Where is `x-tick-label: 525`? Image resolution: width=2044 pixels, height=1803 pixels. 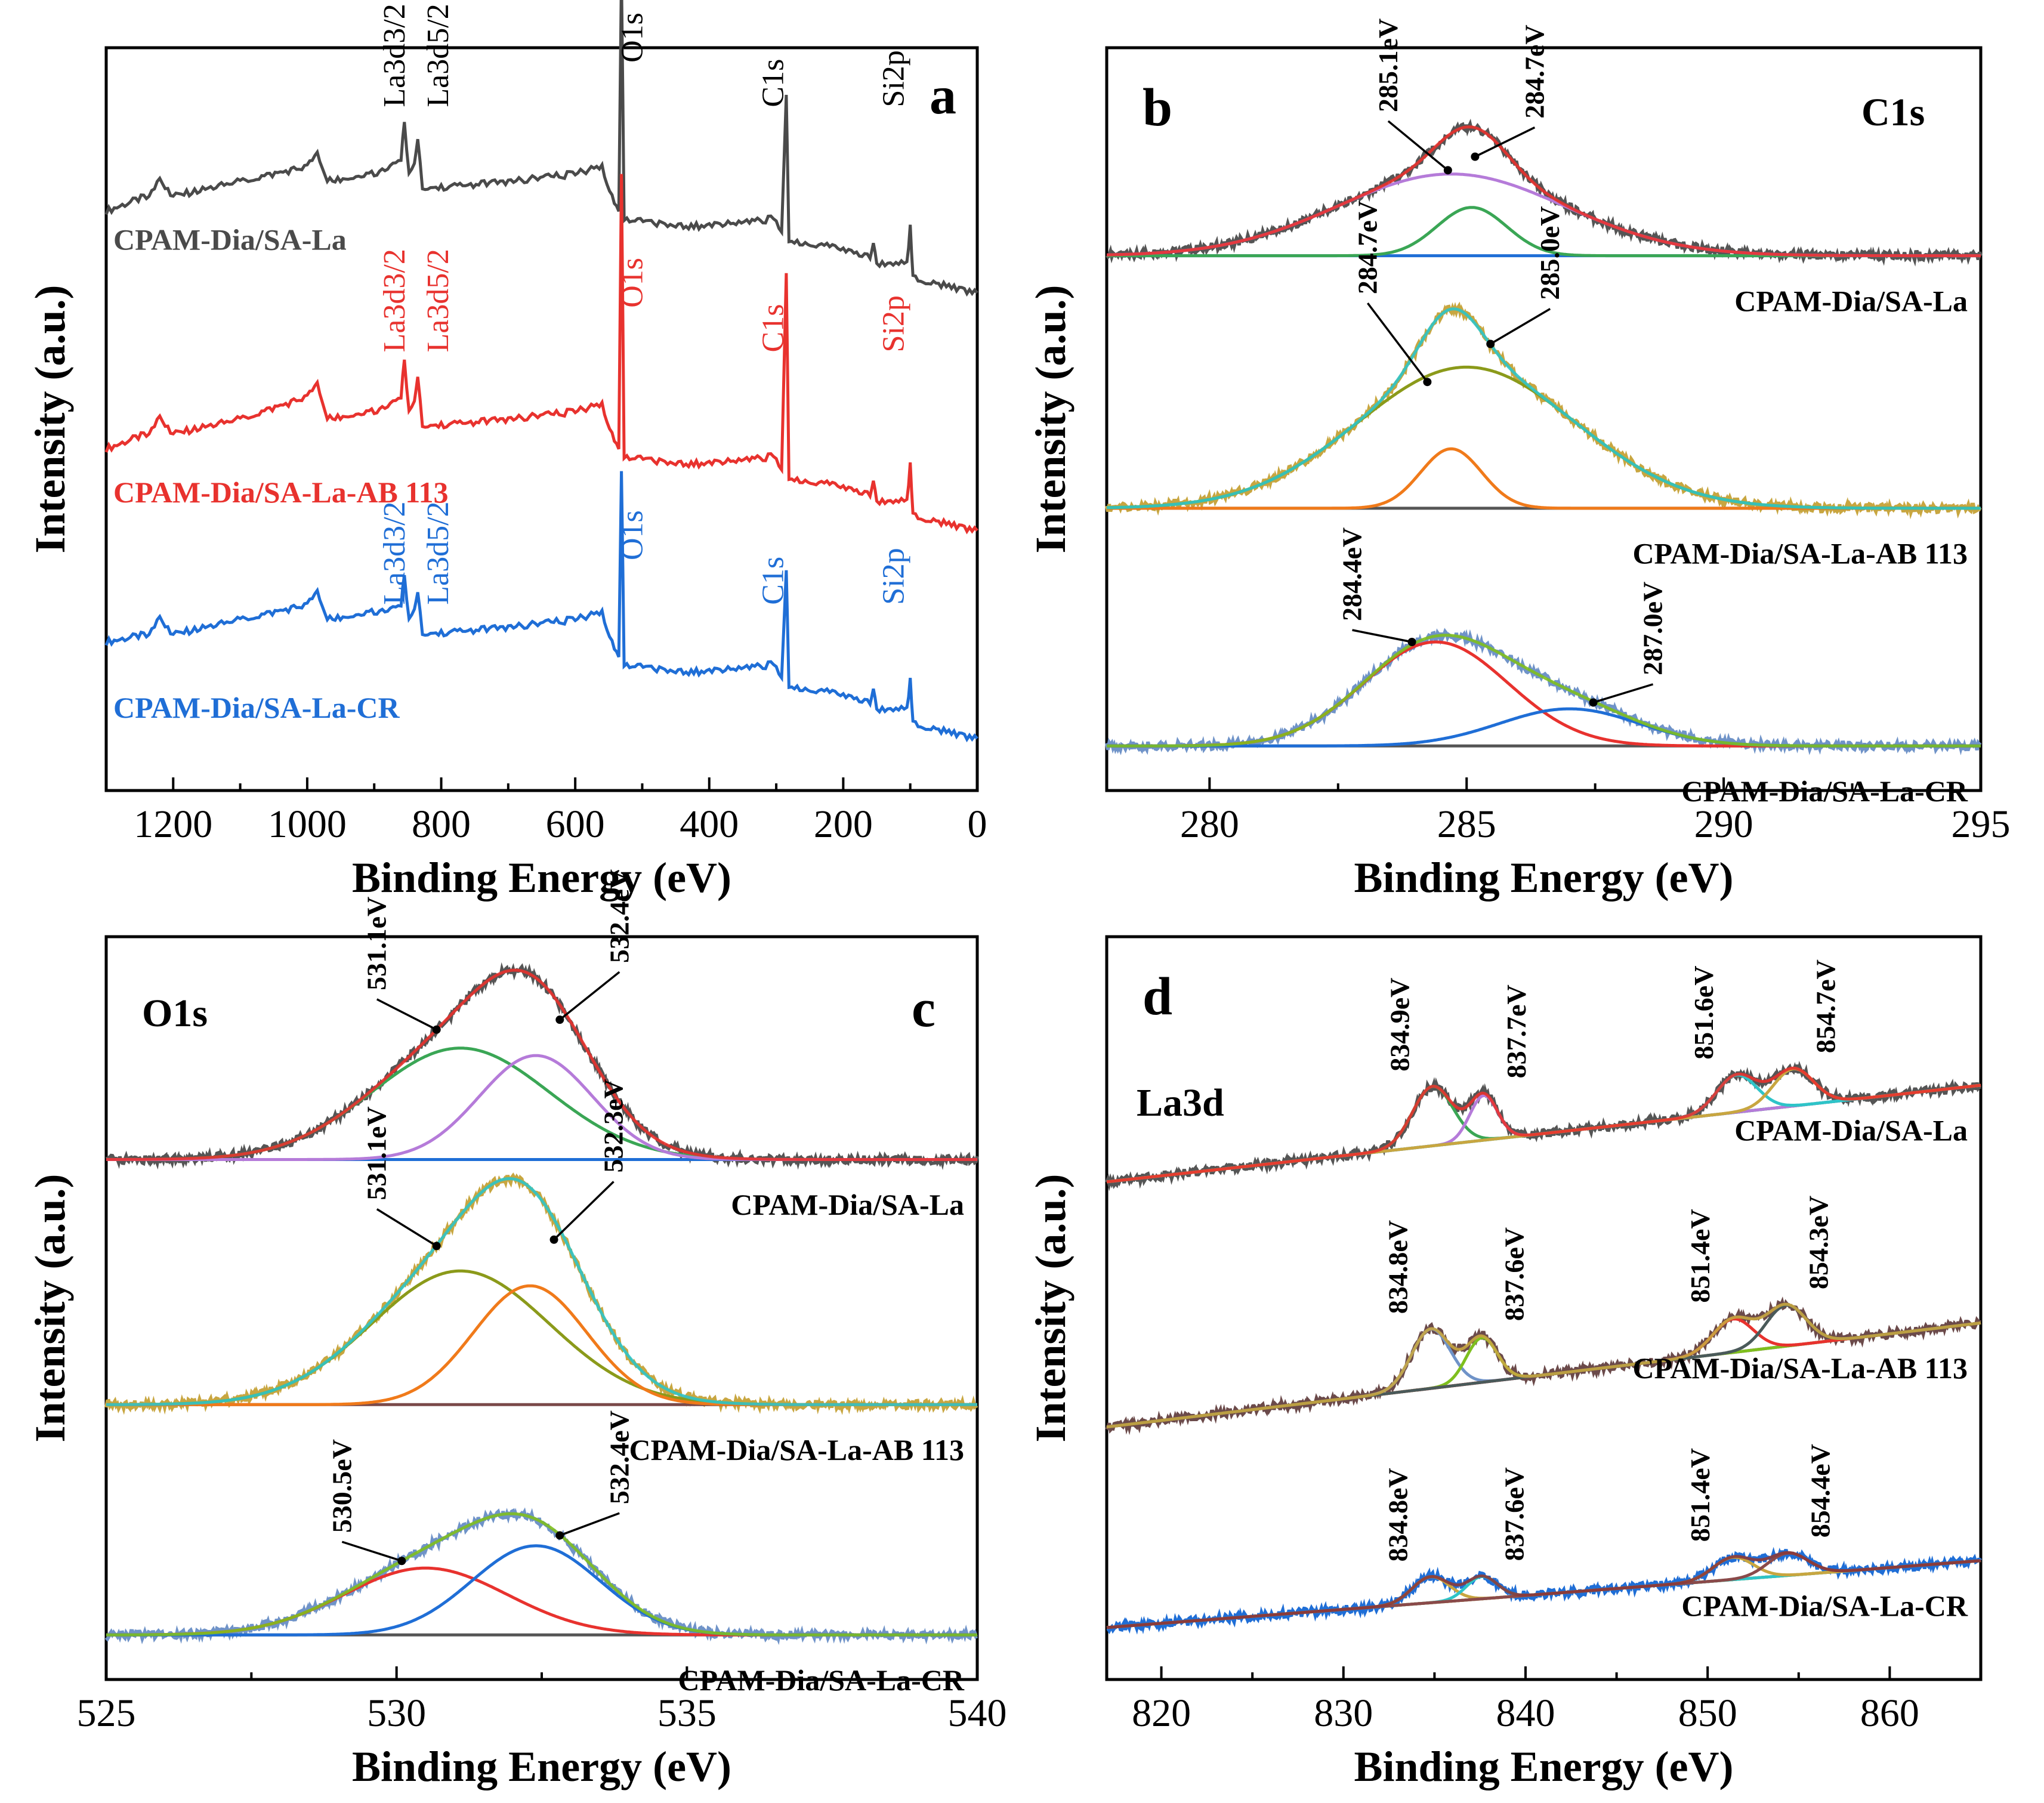
x-tick-label: 525 is located at coordinates (107, 1713).